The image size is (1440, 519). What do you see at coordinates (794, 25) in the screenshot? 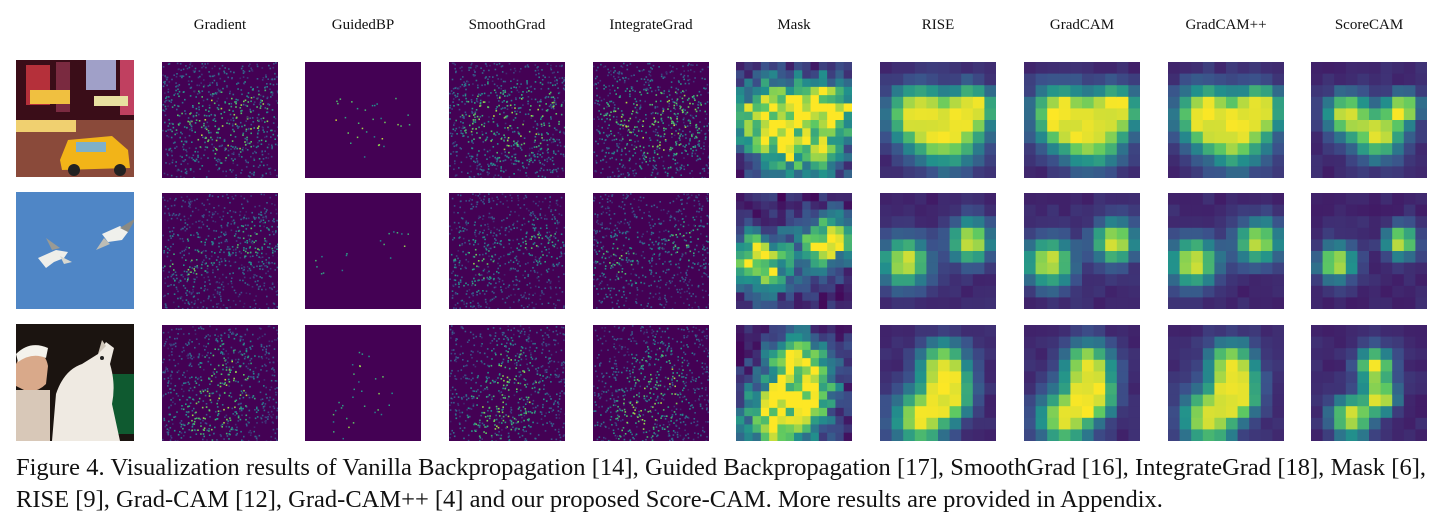
I see `column-label: Mask` at bounding box center [794, 25].